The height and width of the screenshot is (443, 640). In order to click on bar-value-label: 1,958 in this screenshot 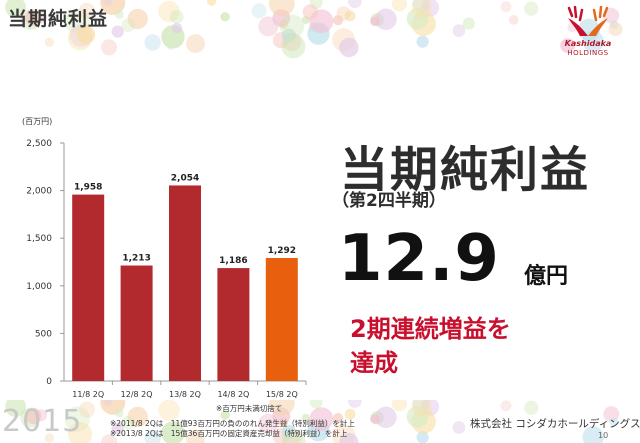, I will do `click(88, 188)`.